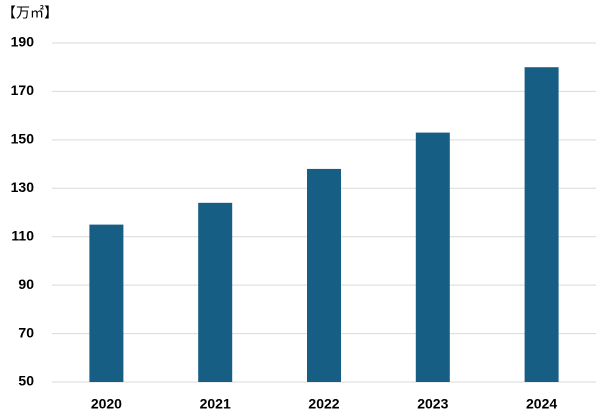 The image size is (600, 417). What do you see at coordinates (541, 404) in the screenshot?
I see `x-tick-label: 2024` at bounding box center [541, 404].